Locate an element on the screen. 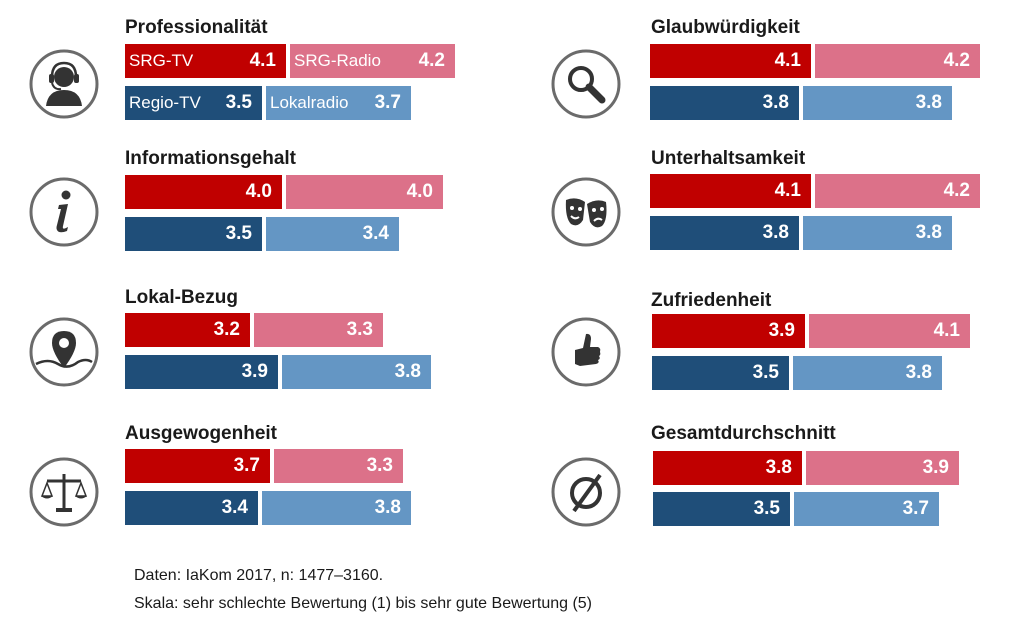  footnote-data-source: Daten: IaKom 2017, n: 1477–3160. is located at coordinates (259, 575).